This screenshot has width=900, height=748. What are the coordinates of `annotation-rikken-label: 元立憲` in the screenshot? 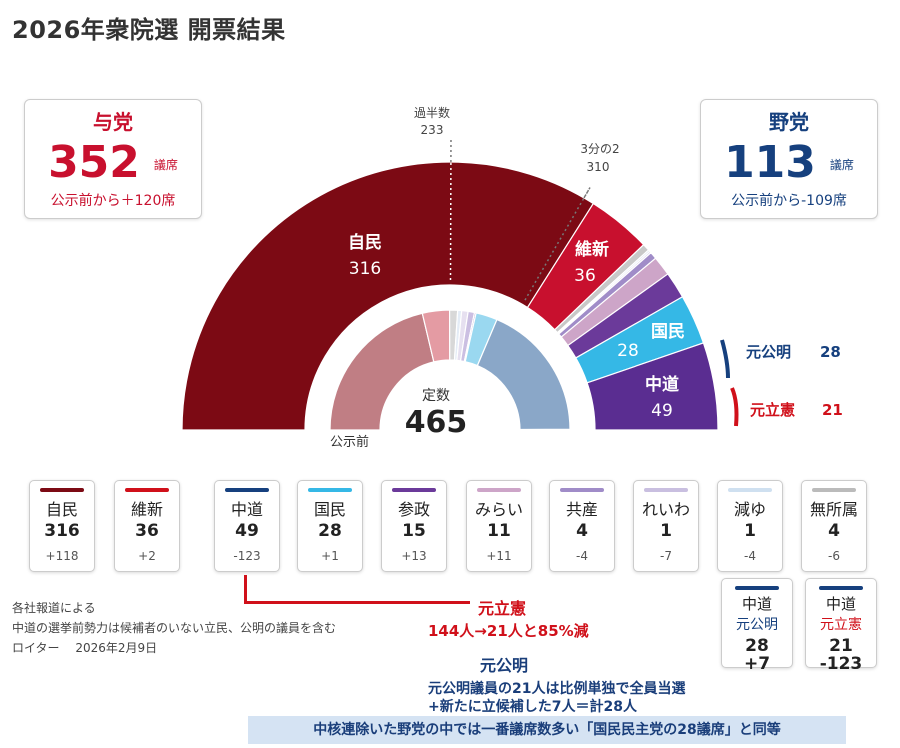 It's located at (772, 410).